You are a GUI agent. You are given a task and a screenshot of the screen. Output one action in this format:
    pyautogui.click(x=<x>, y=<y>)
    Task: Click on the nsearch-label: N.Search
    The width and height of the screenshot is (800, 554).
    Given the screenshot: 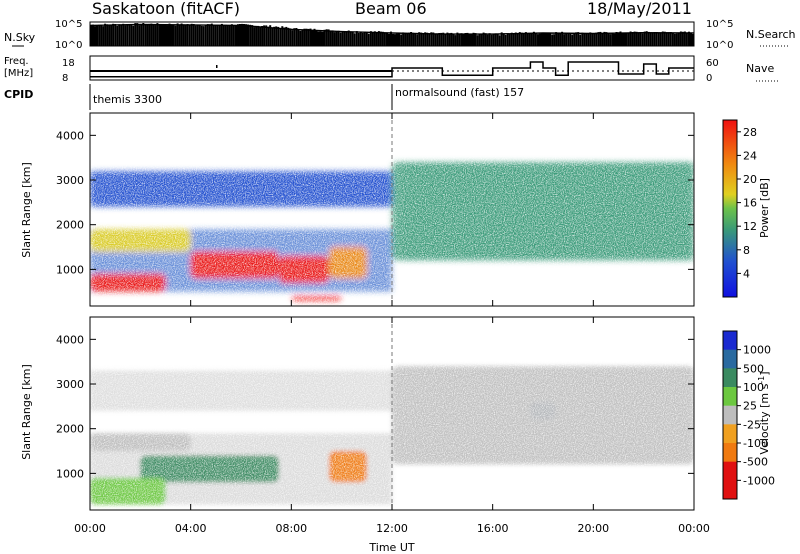 What is the action you would take?
    pyautogui.click(x=771, y=34)
    